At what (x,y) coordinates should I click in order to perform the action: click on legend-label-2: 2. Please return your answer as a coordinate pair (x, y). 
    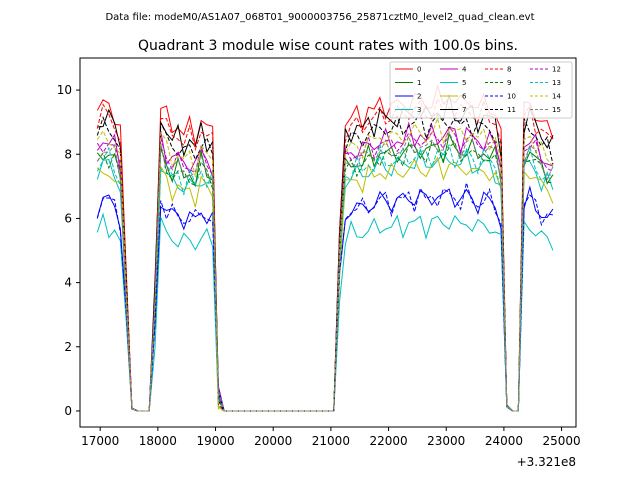
    Looking at the image, I should click on (419, 97).